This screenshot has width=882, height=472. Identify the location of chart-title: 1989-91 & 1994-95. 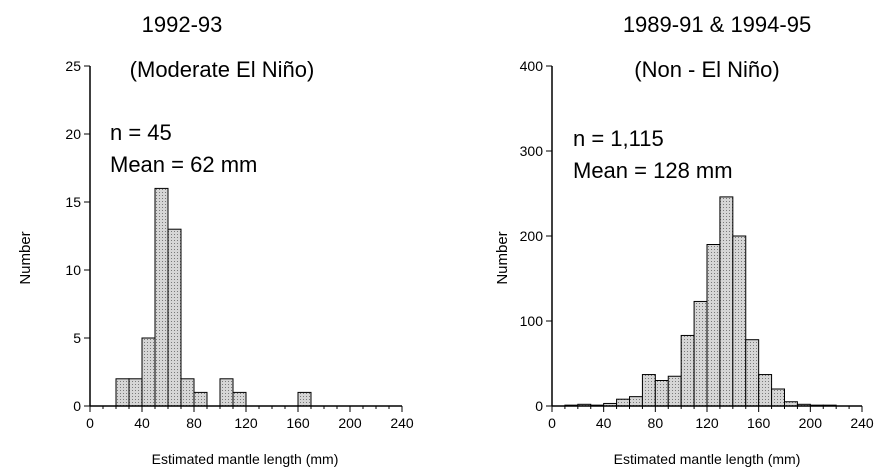
(717, 24).